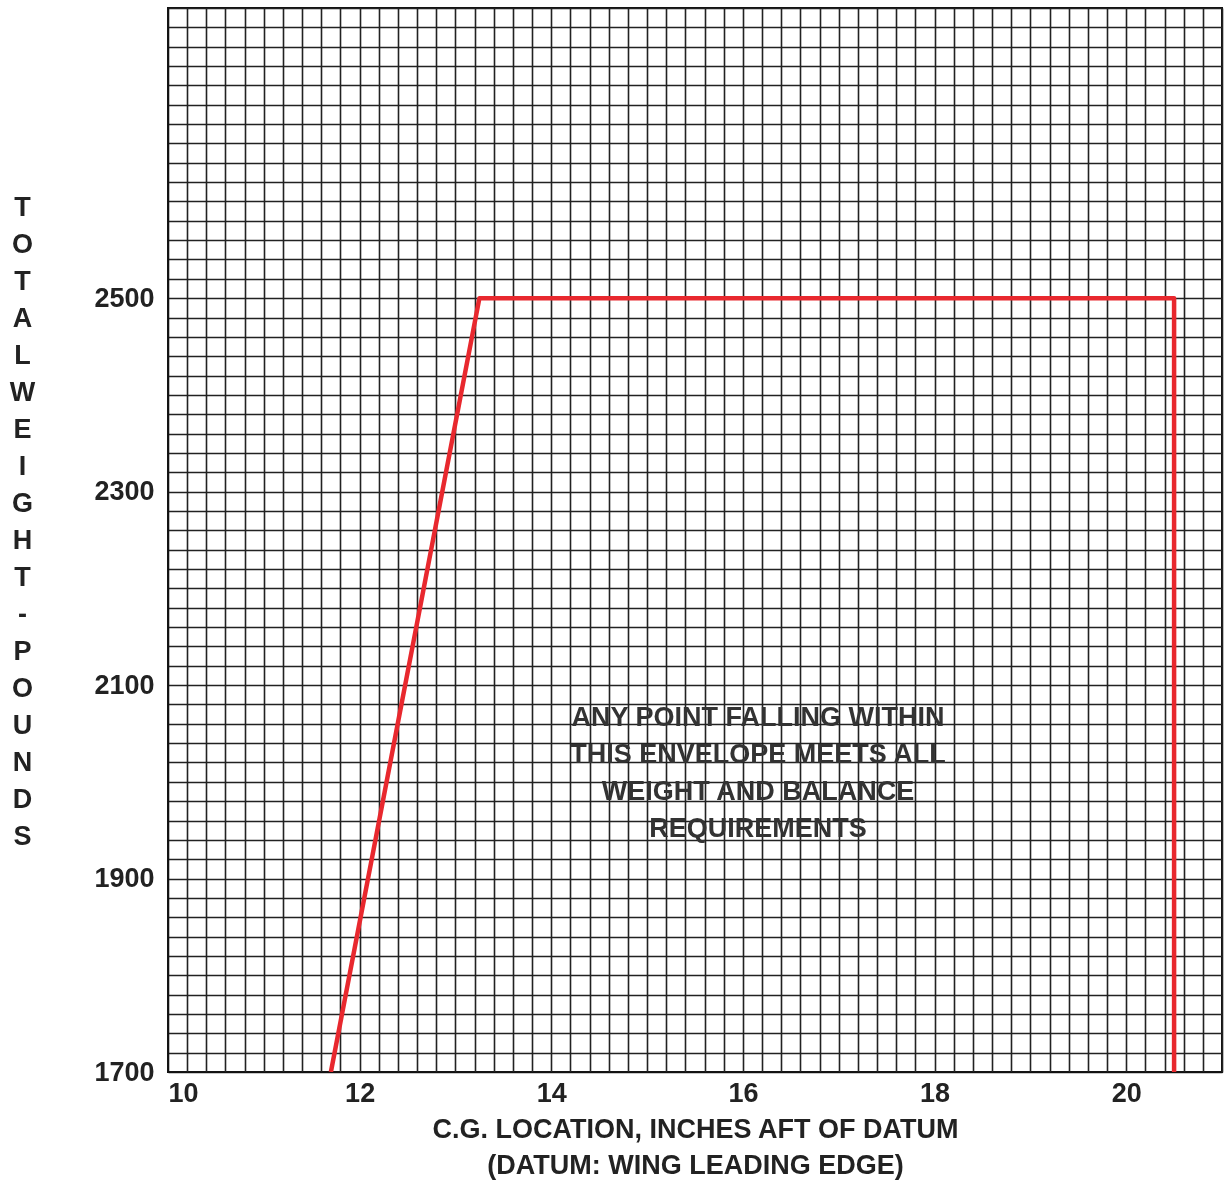  Describe the element at coordinates (124, 1071) in the screenshot. I see `y-tick-label: 1700` at that location.